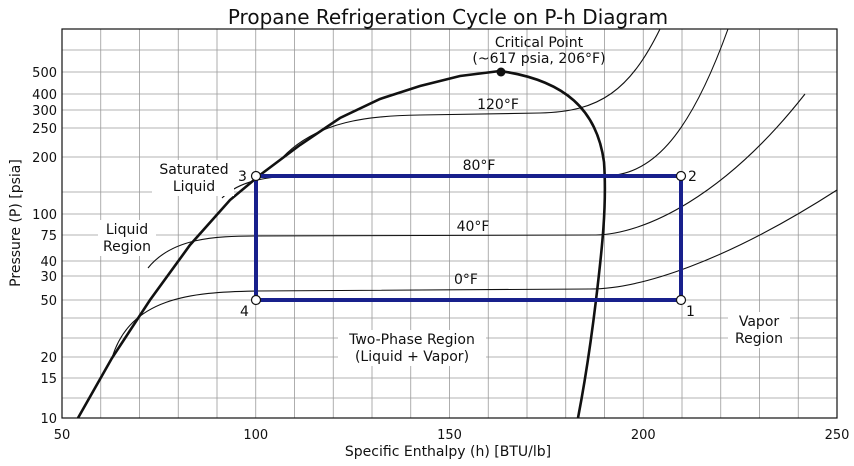  I want to click on refrigeration-cycle, so click(468, 238).